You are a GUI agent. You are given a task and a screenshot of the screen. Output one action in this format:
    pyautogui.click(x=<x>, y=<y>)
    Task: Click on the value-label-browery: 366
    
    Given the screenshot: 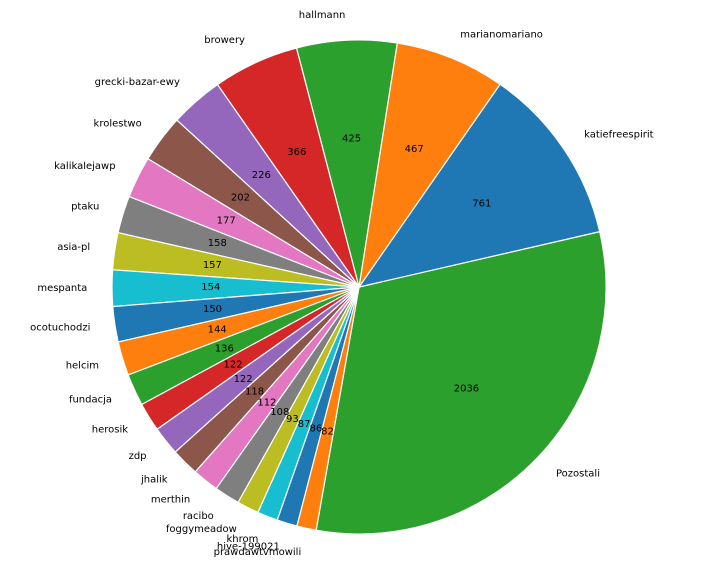 What is the action you would take?
    pyautogui.click(x=296, y=152)
    